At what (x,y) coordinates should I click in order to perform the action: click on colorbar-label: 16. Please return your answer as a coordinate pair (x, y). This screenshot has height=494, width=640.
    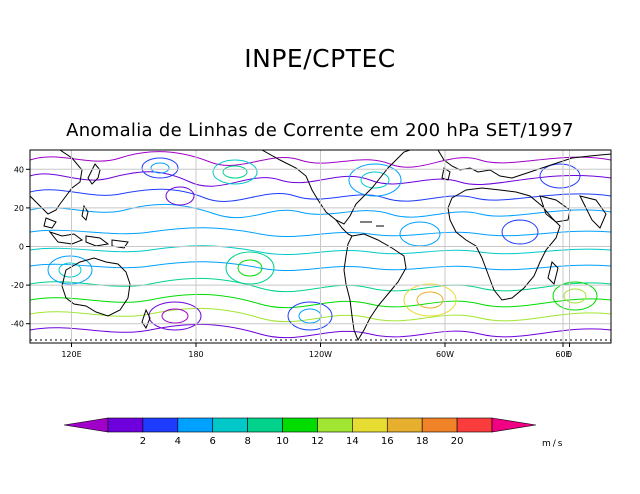
    Looking at the image, I should click on (387, 441).